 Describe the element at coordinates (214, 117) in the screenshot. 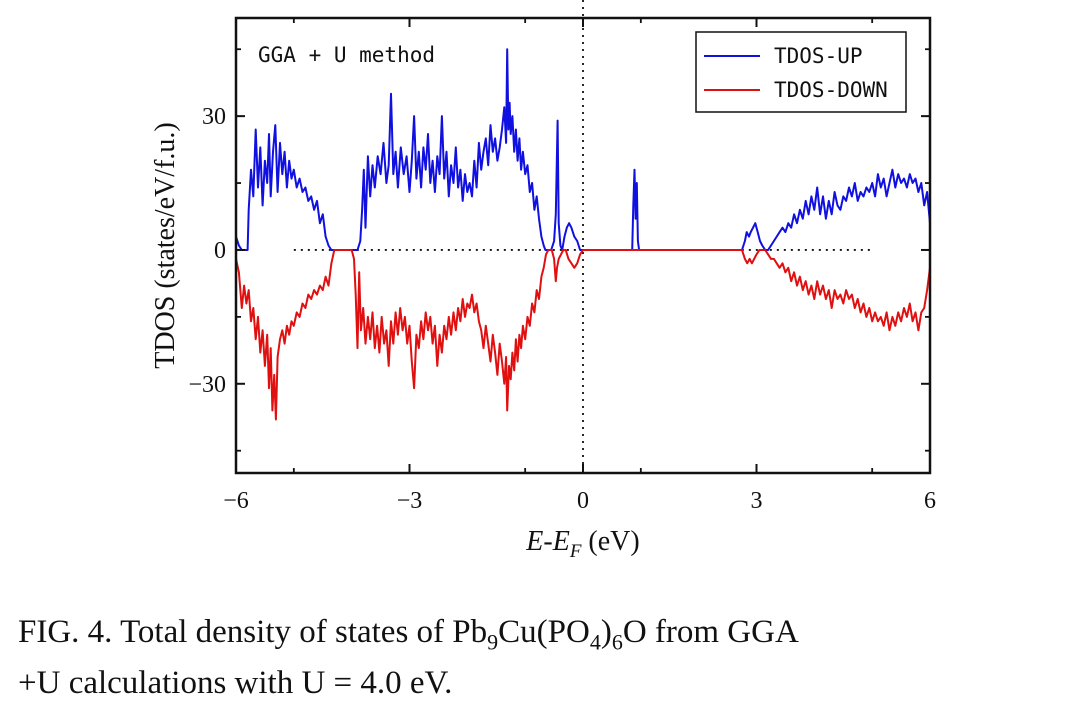

I see `y-tick-label: 30` at that location.